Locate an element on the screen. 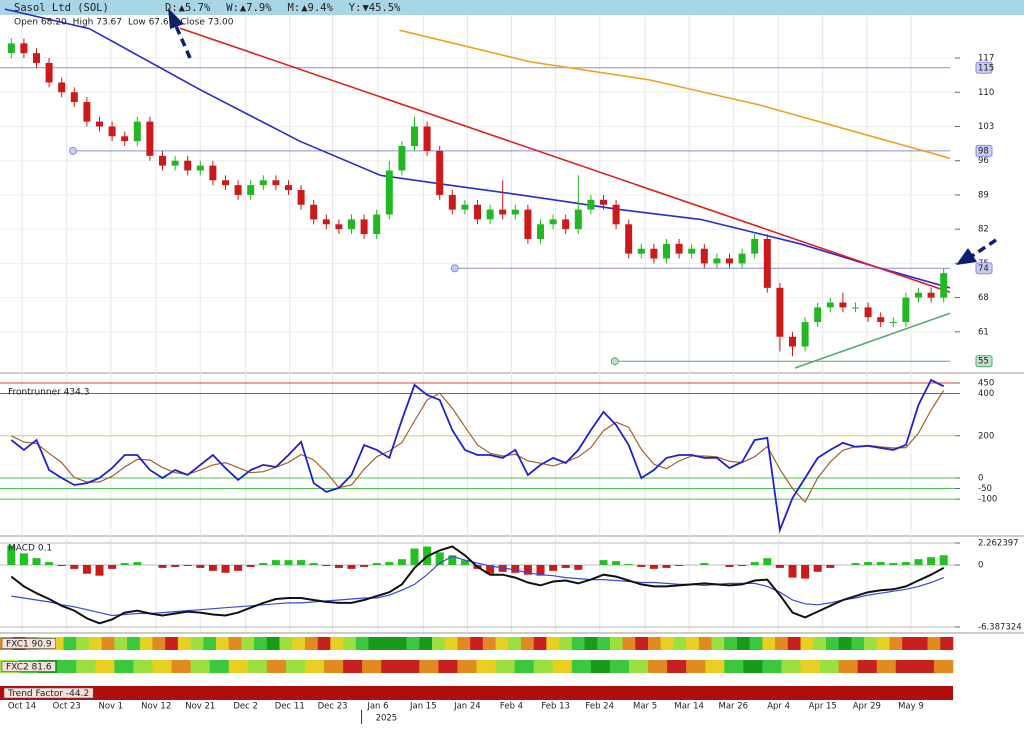 The image size is (1024, 735). x-tick-label: Jan 24 is located at coordinates (467, 707).